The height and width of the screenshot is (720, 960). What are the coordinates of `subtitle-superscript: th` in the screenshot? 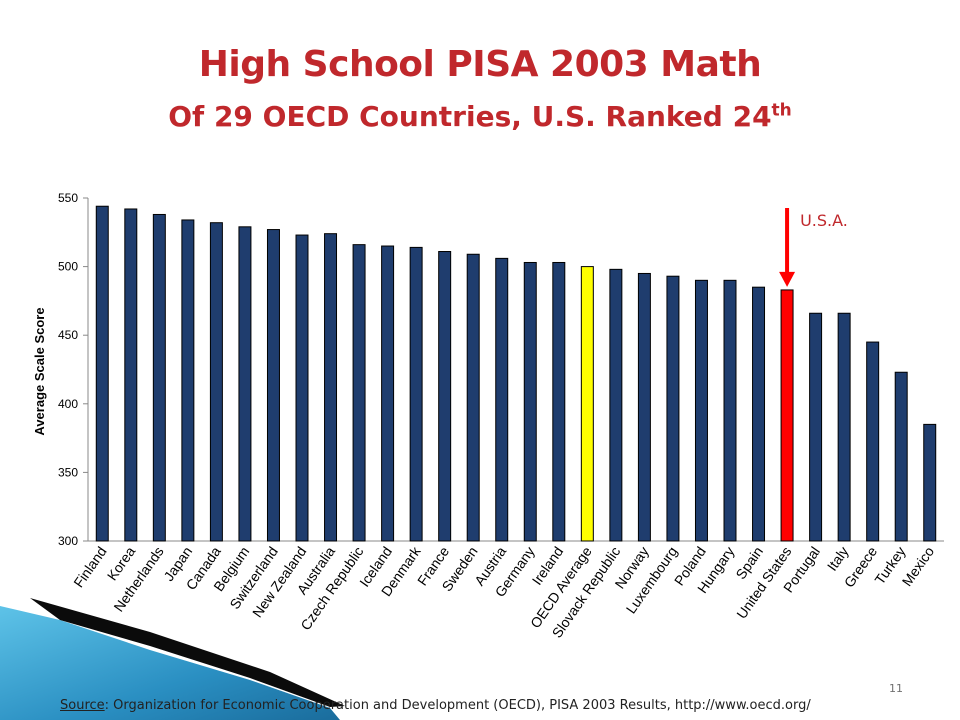 It's located at (781, 110).